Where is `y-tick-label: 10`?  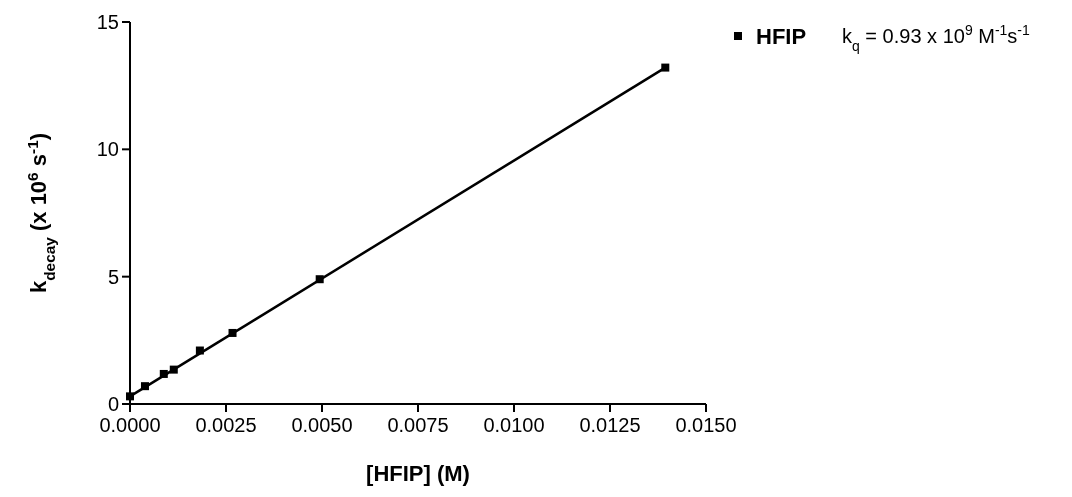
y-tick-label: 10 is located at coordinates (107, 149).